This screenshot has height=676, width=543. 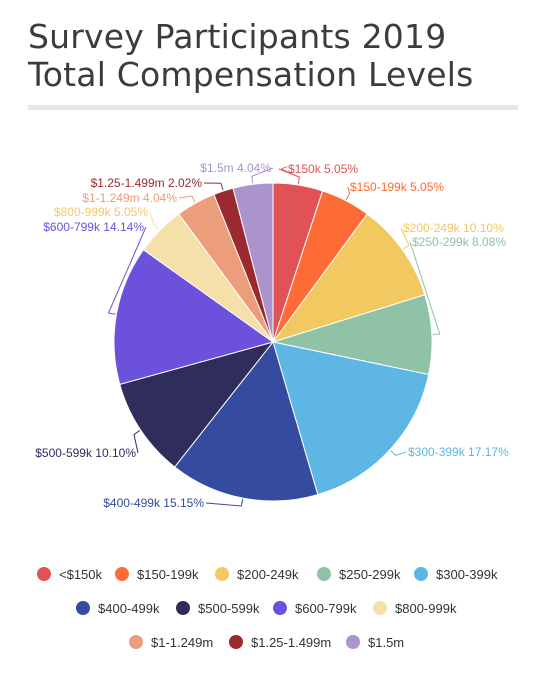 What do you see at coordinates (324, 574) in the screenshot?
I see `legend-swatch-250-299k` at bounding box center [324, 574].